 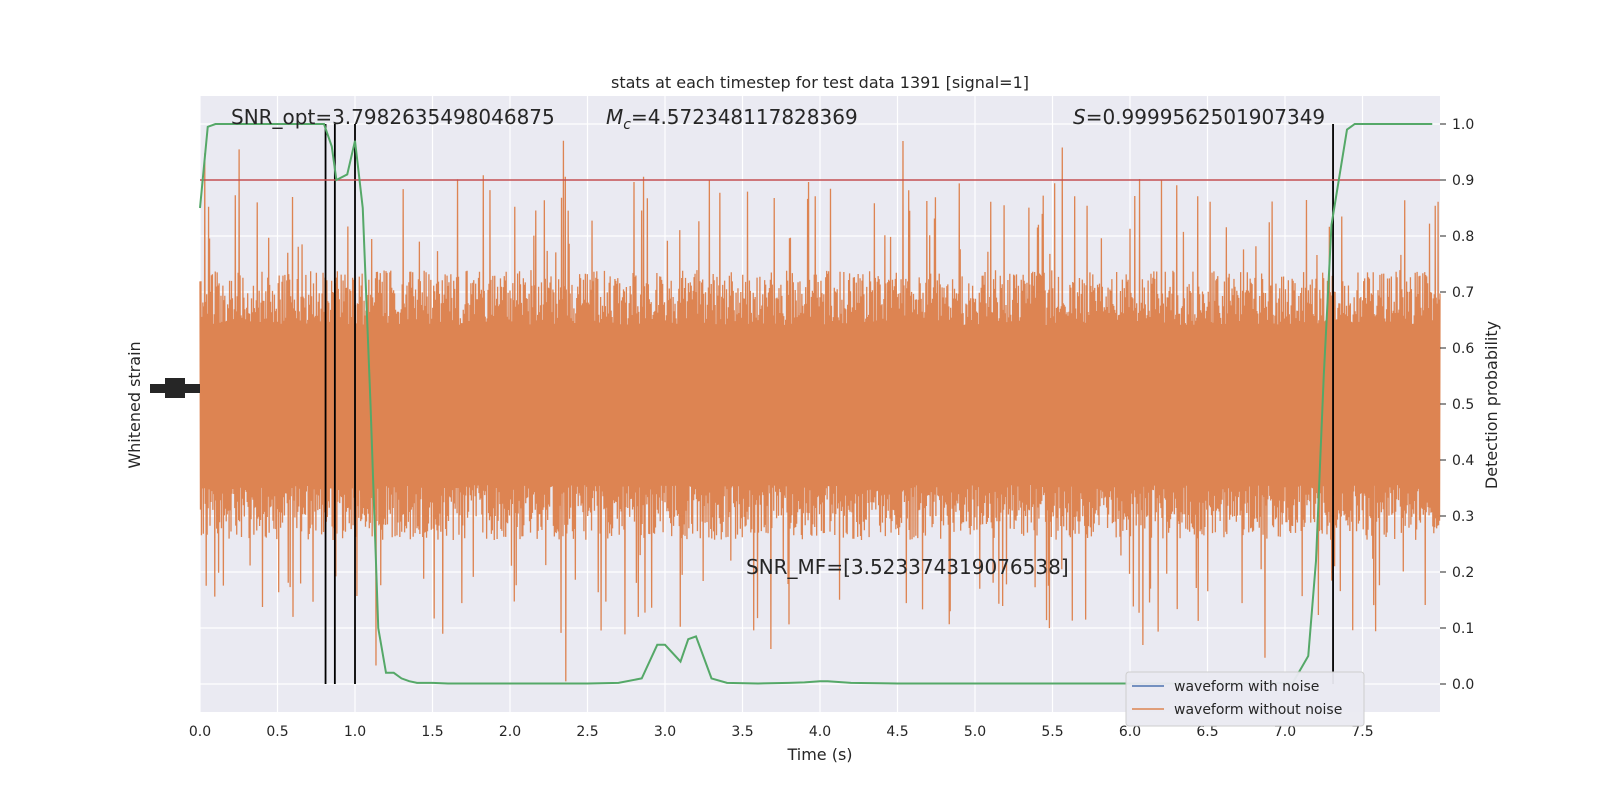 What do you see at coordinates (587, 732) in the screenshot?
I see `x-tick-label: 2.5` at bounding box center [587, 732].